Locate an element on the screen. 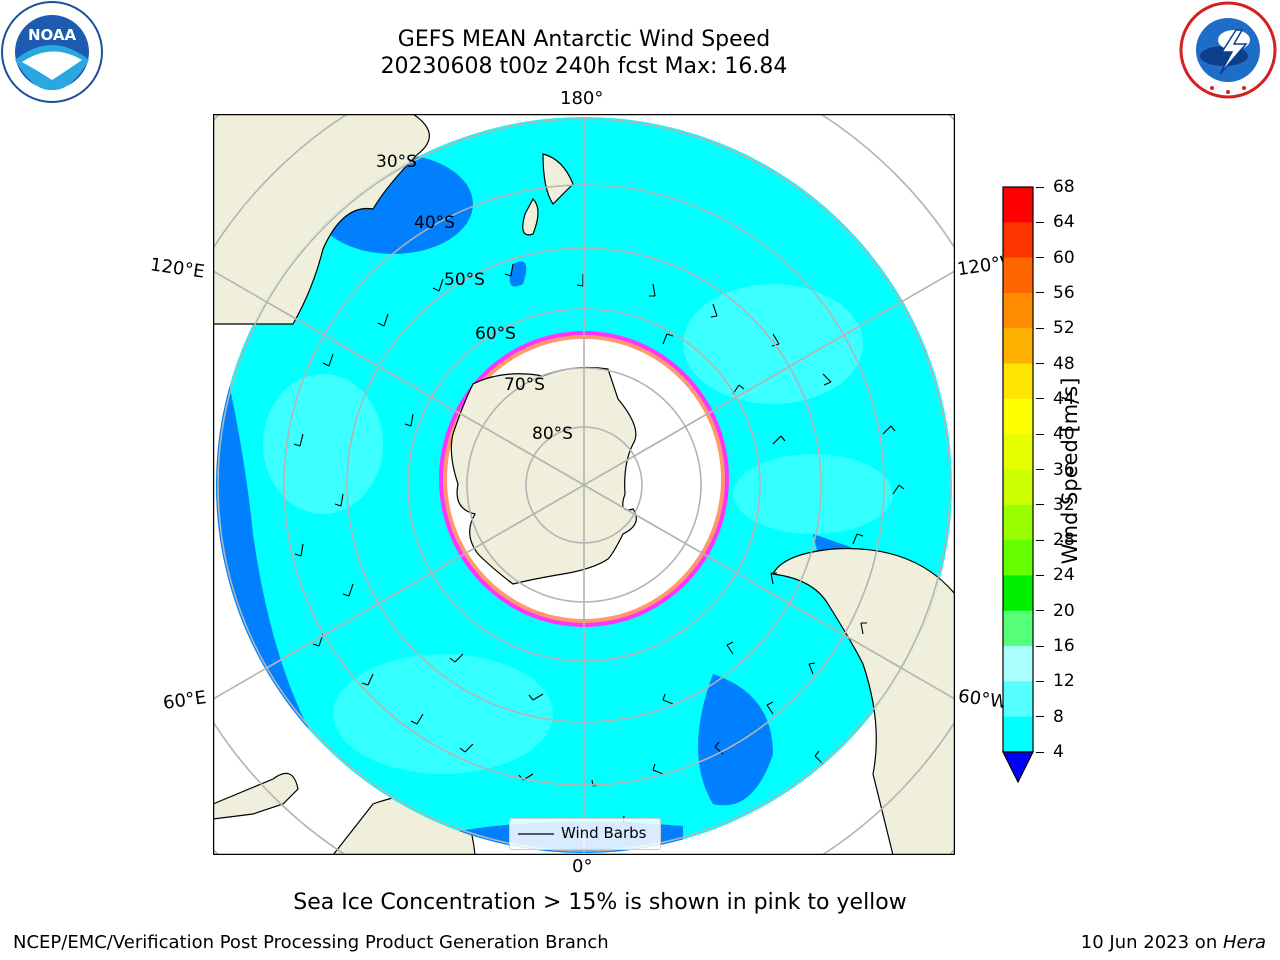 The width and height of the screenshot is (1280, 960). colorbar-tick-label: 44 is located at coordinates (1064, 398).